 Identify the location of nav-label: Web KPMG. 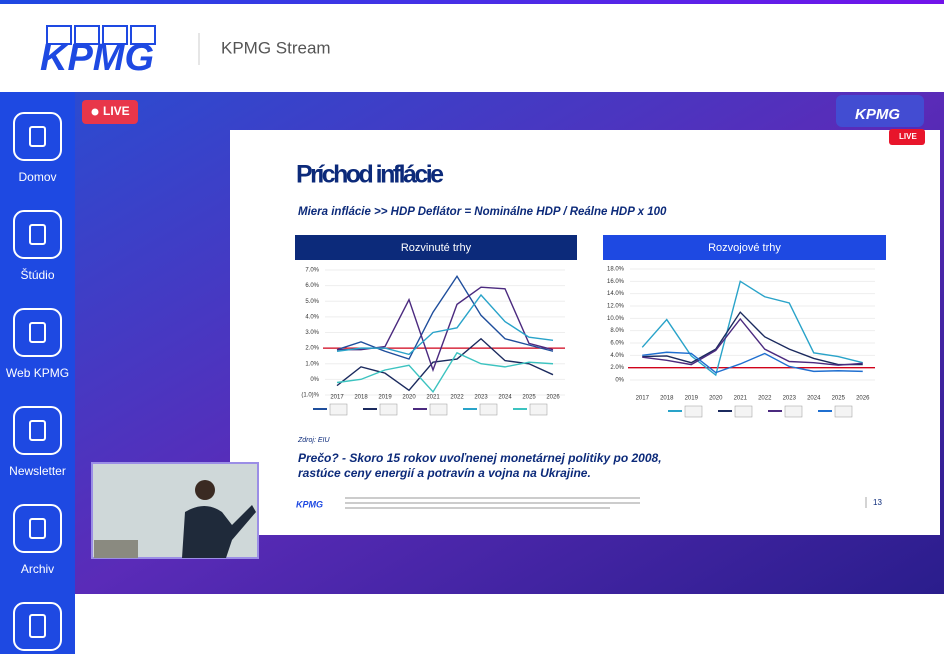
(37, 373).